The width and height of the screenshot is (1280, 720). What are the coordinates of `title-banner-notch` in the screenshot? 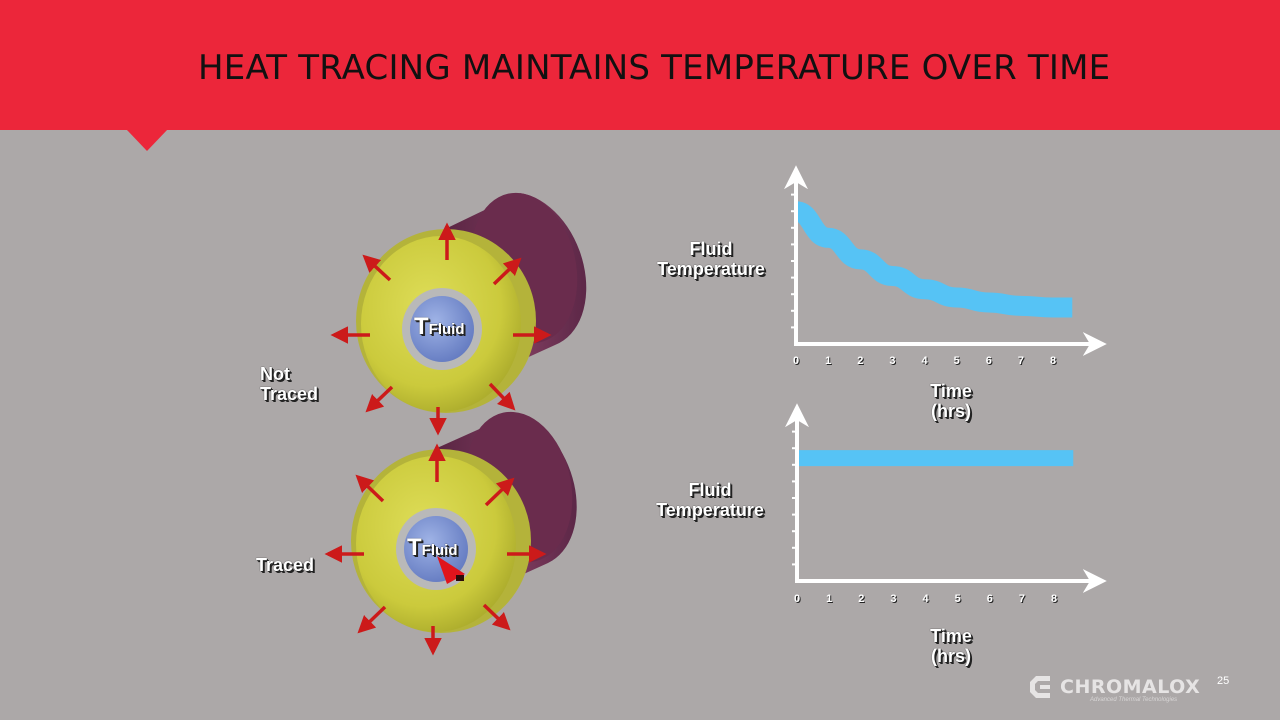 It's located at (147, 140).